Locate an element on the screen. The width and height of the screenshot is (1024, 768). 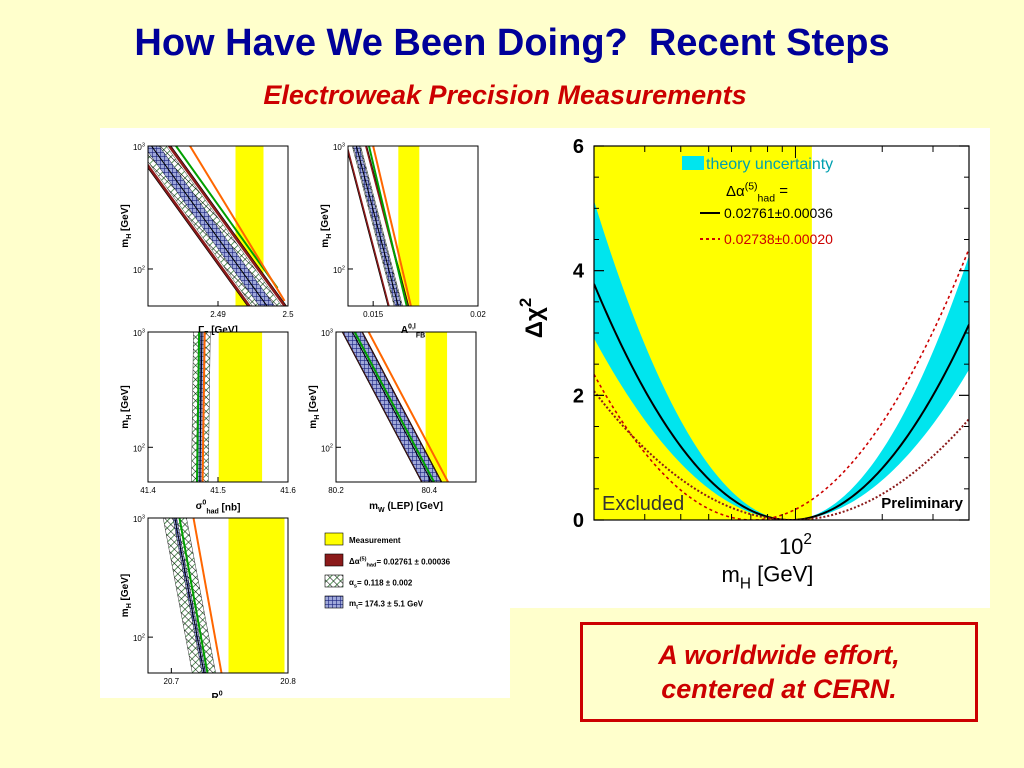
x-tick-label-part: 20.7 is located at coordinates (172, 681).